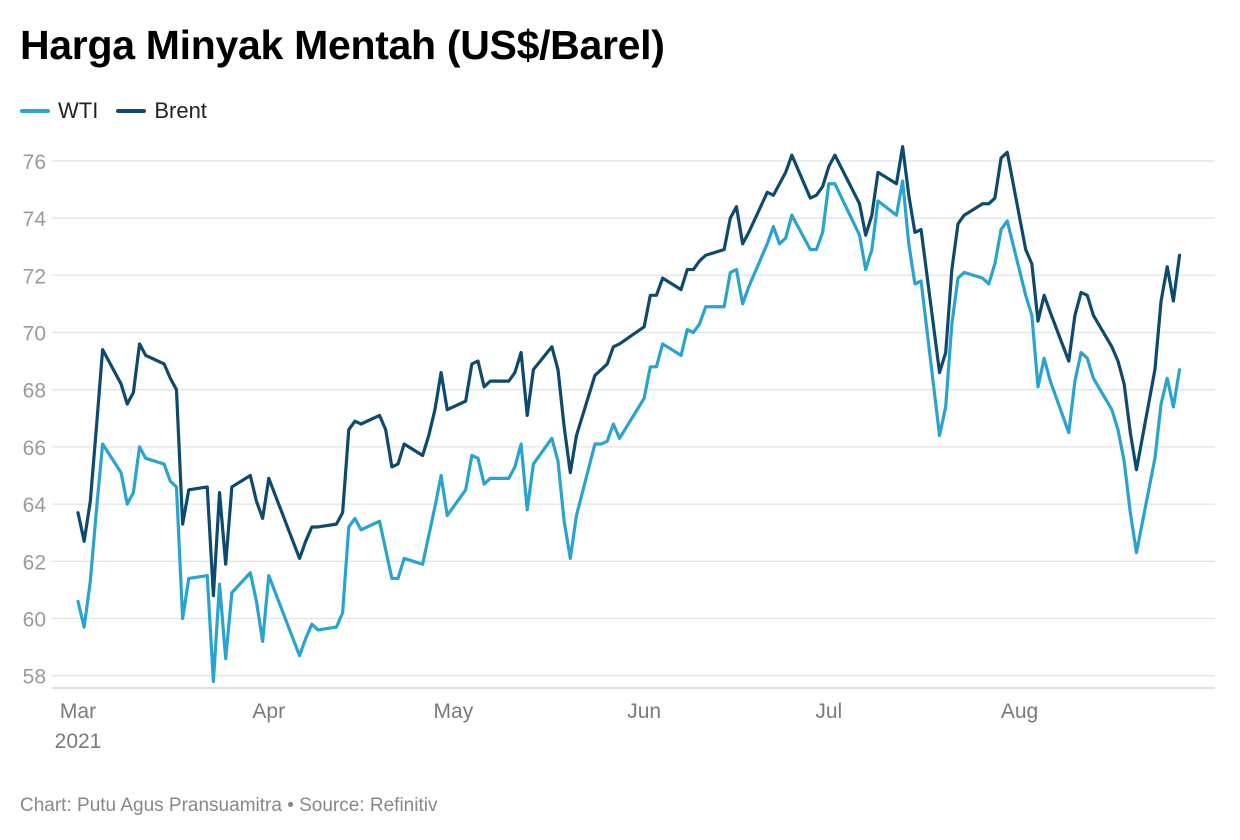  Describe the element at coordinates (34, 448) in the screenshot. I see `y-tick-label: 66` at that location.